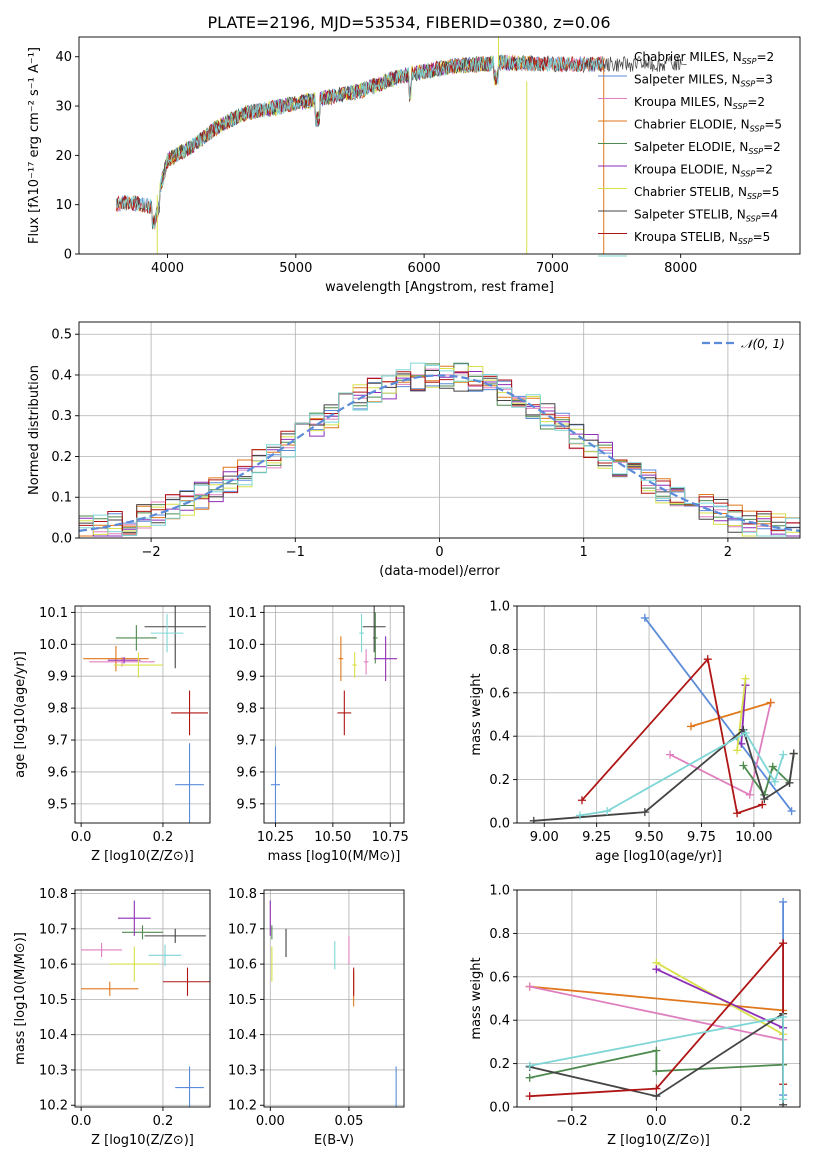 The height and width of the screenshot is (1170, 819). What do you see at coordinates (706, 216) in the screenshot?
I see `legend-entry: Salpeter STELIB, NSSP=4` at bounding box center [706, 216].